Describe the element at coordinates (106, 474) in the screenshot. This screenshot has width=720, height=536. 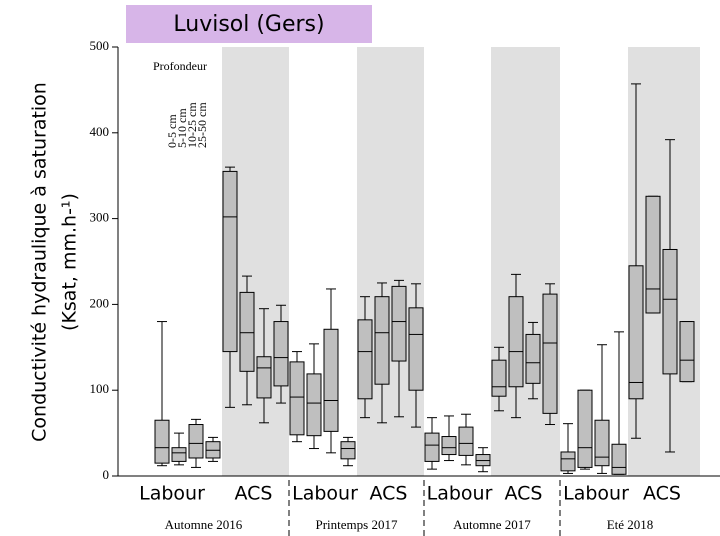
I see `y-tick-label: 0` at that location.